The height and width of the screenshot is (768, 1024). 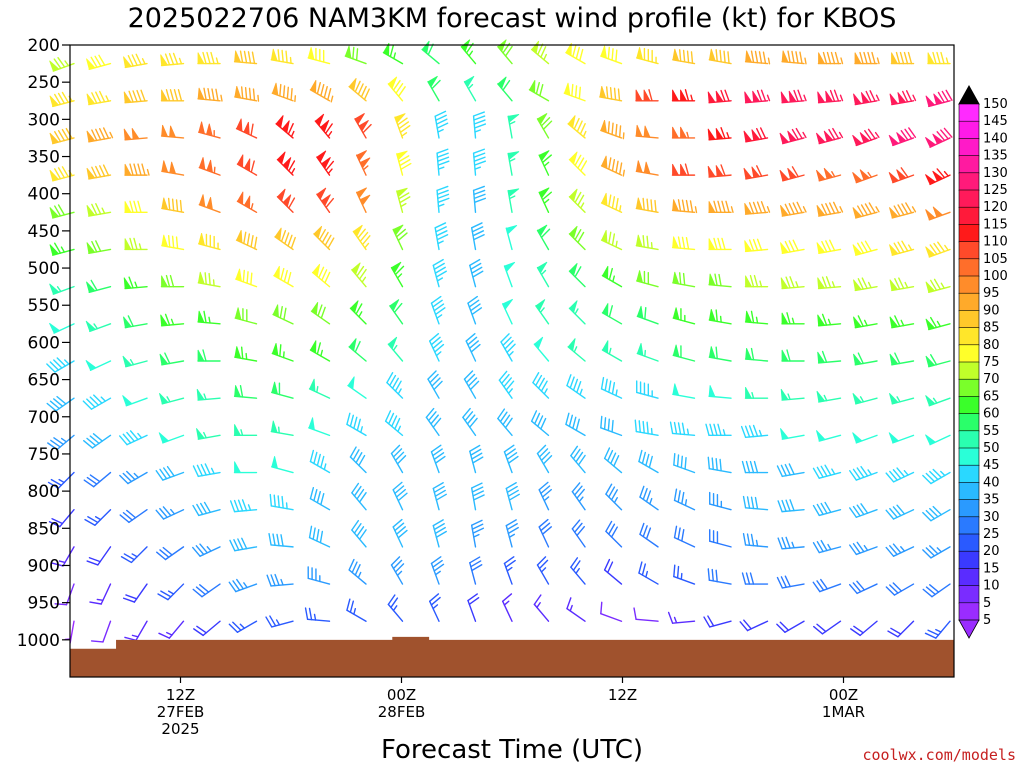 What do you see at coordinates (991, 328) in the screenshot?
I see `colorbar-label: 85` at bounding box center [991, 328].